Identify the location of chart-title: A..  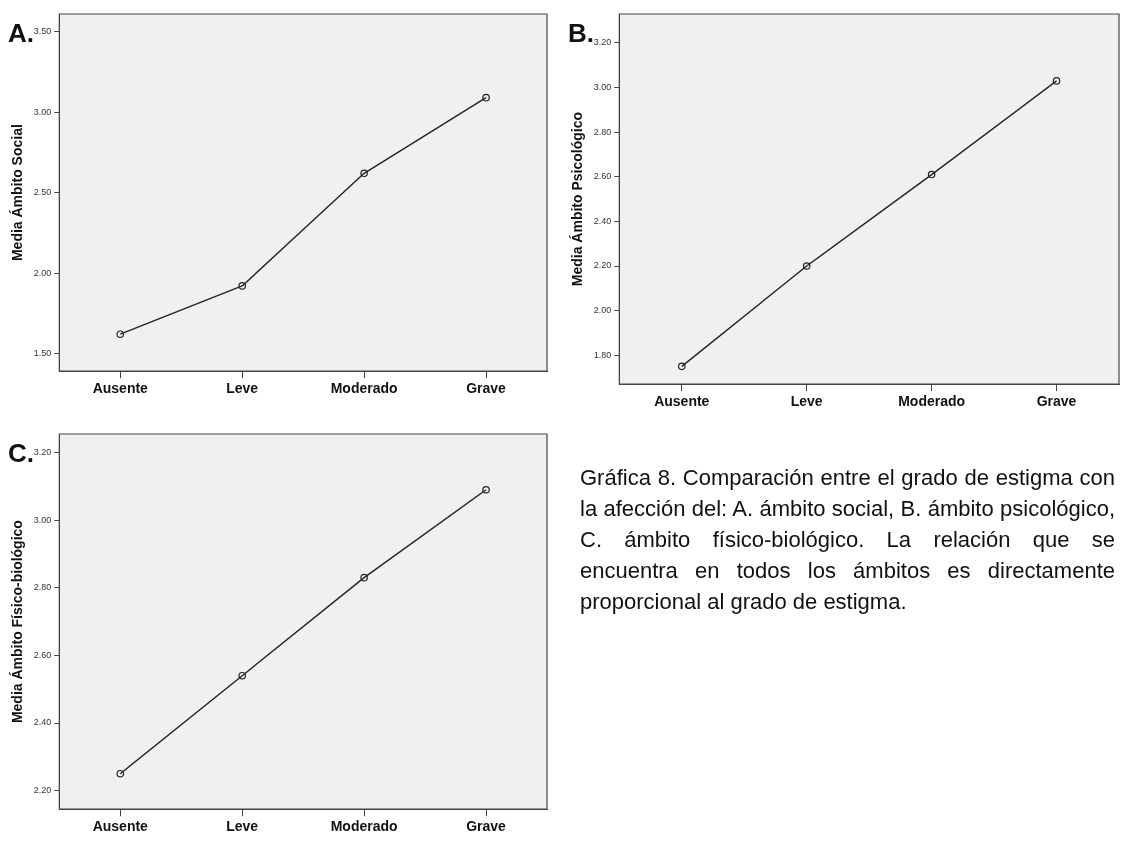
(21, 33).